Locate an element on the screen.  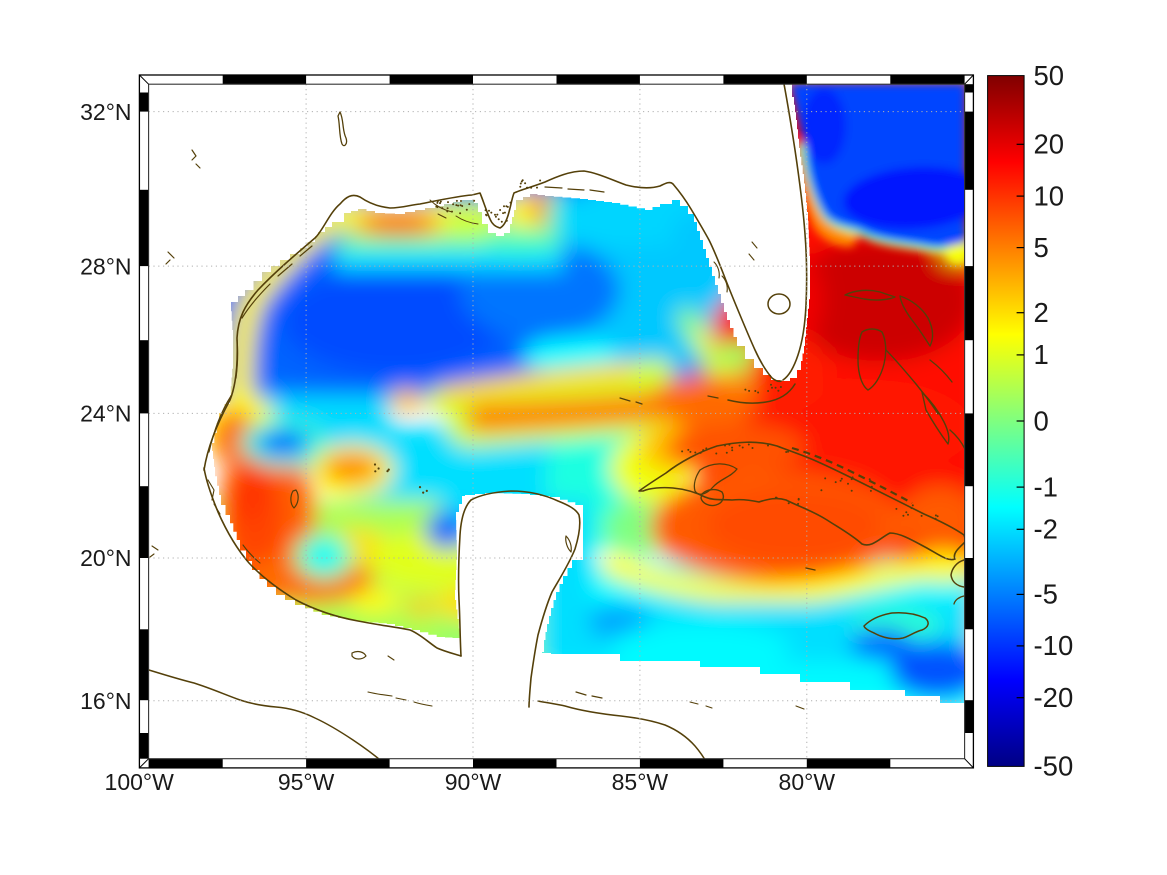
svg-text: 1 is located at coordinates (1041, 354).